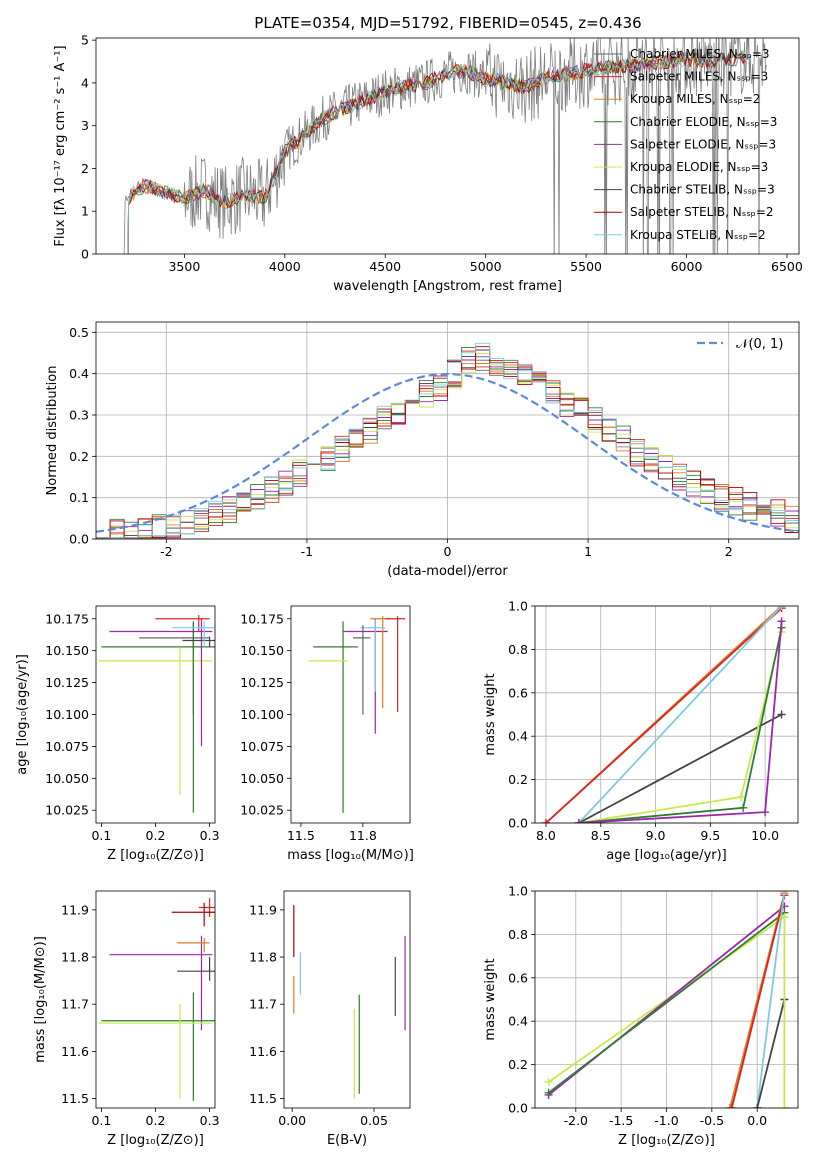 The image size is (819, 1170). What do you see at coordinates (67, 810) in the screenshot?
I see `y-tick-label: 10.025` at bounding box center [67, 810].